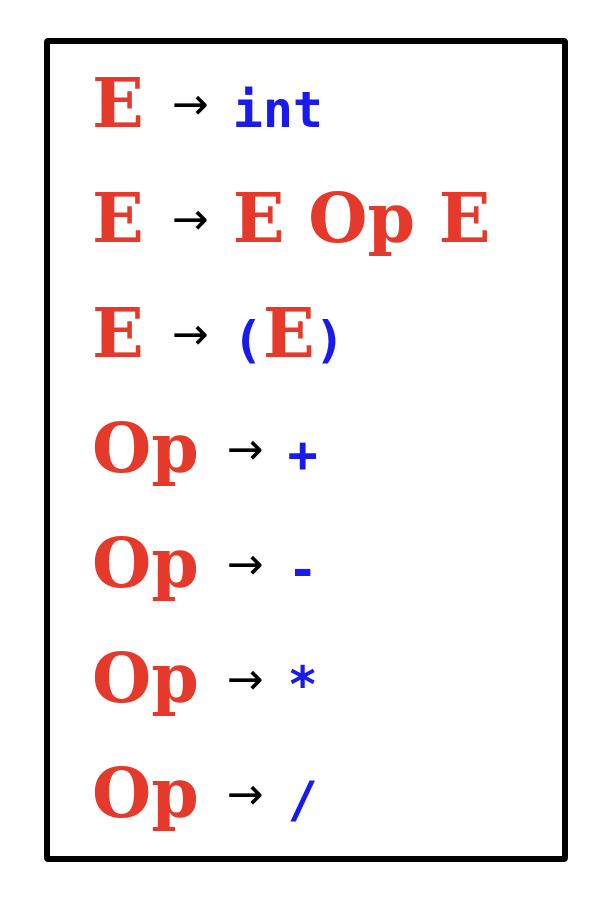 The height and width of the screenshot is (912, 596). I want to click on rule-rhs: -, so click(303, 570).